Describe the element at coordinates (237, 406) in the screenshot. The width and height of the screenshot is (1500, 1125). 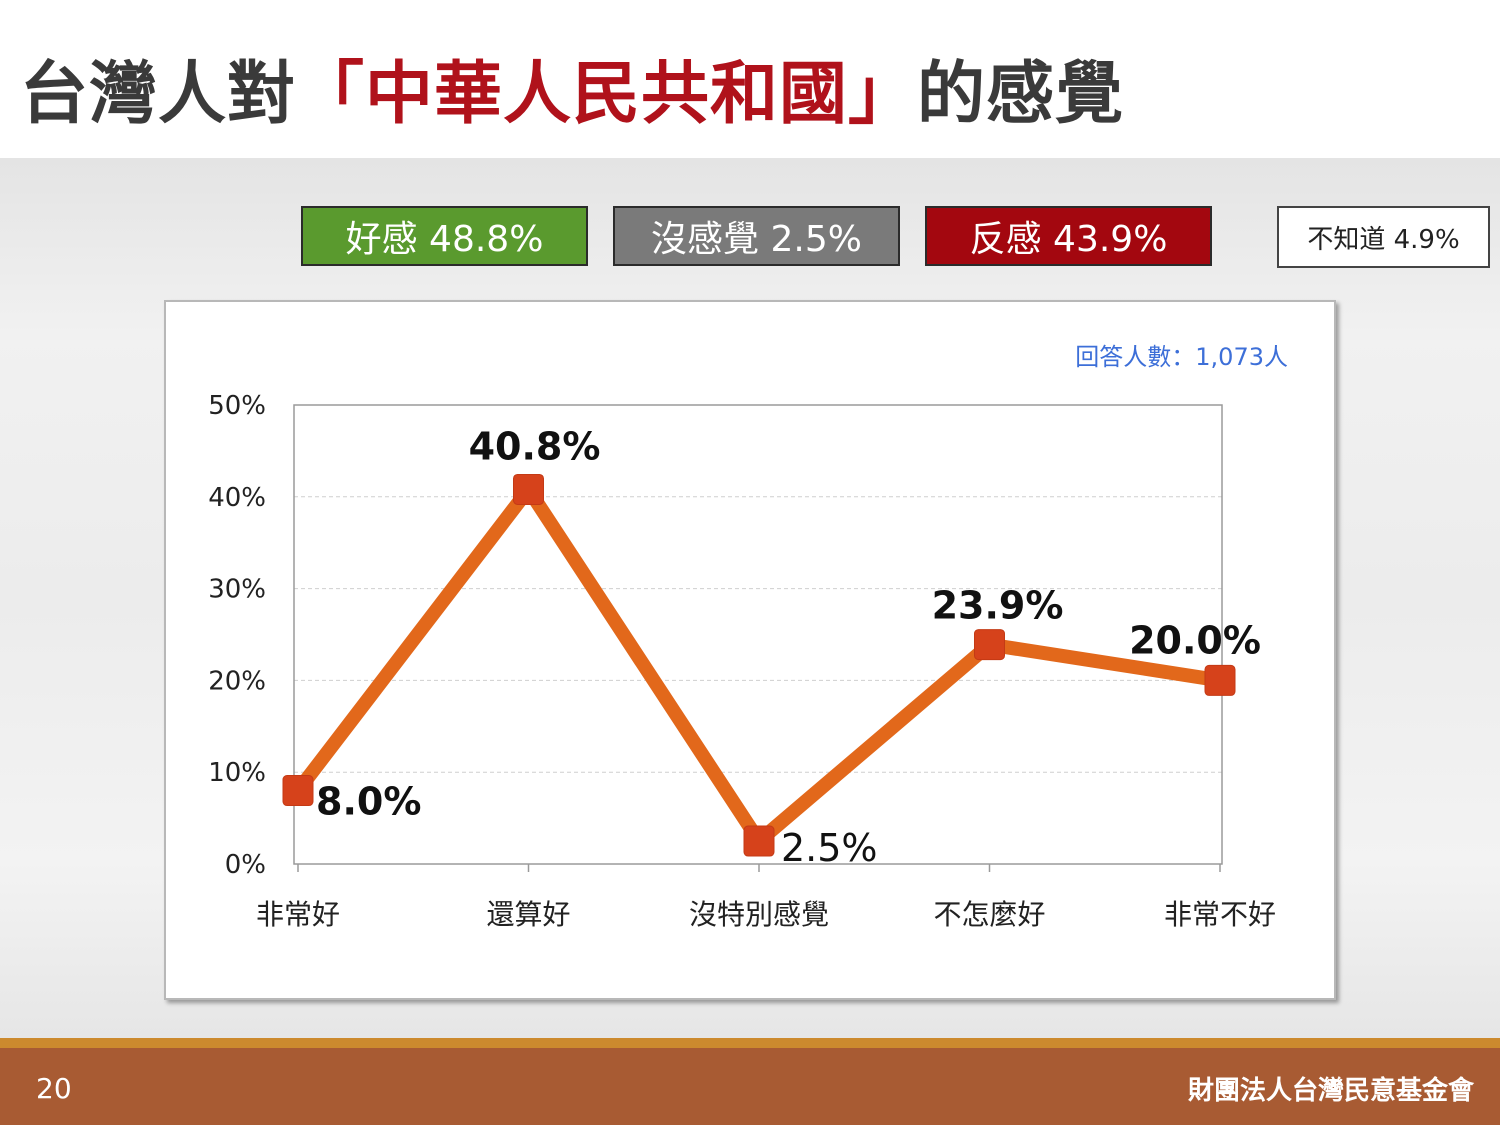
I see `y-tick-label: 50%` at that location.